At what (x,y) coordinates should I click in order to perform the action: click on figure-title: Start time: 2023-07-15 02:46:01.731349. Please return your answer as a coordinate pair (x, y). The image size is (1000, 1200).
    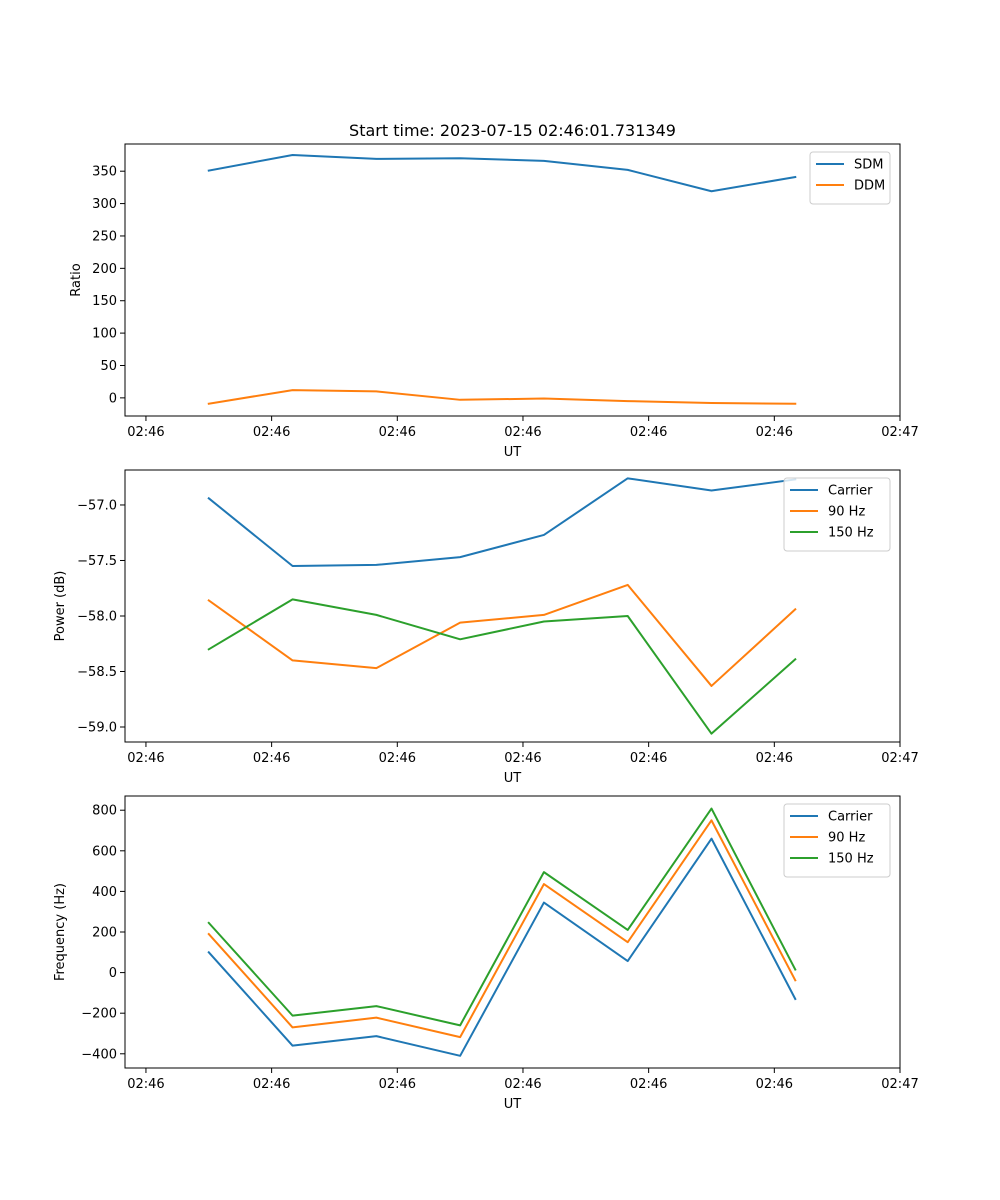
    Looking at the image, I should click on (512, 130).